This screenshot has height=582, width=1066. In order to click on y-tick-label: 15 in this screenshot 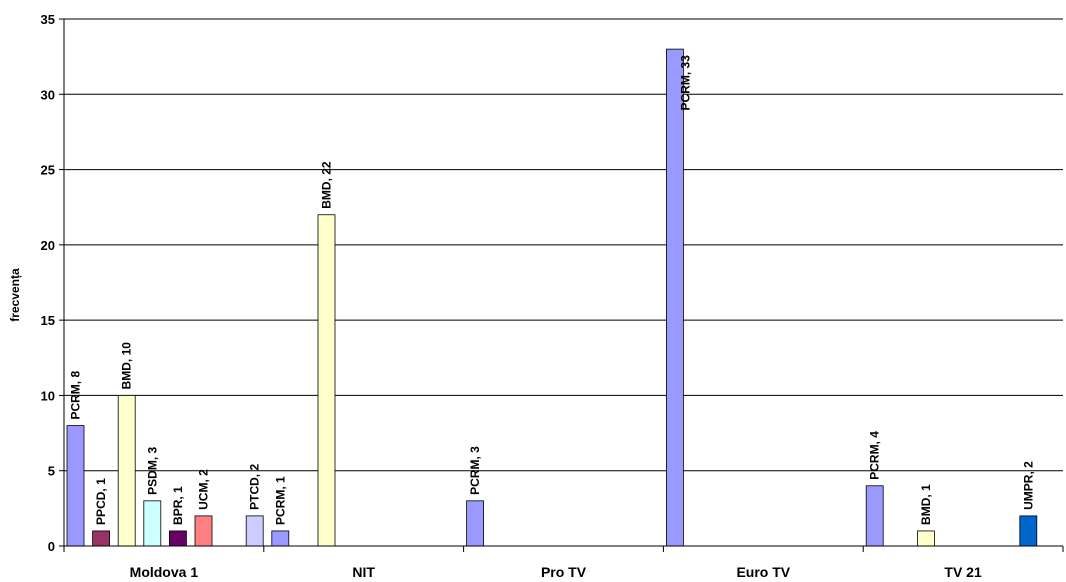, I will do `click(48, 320)`.